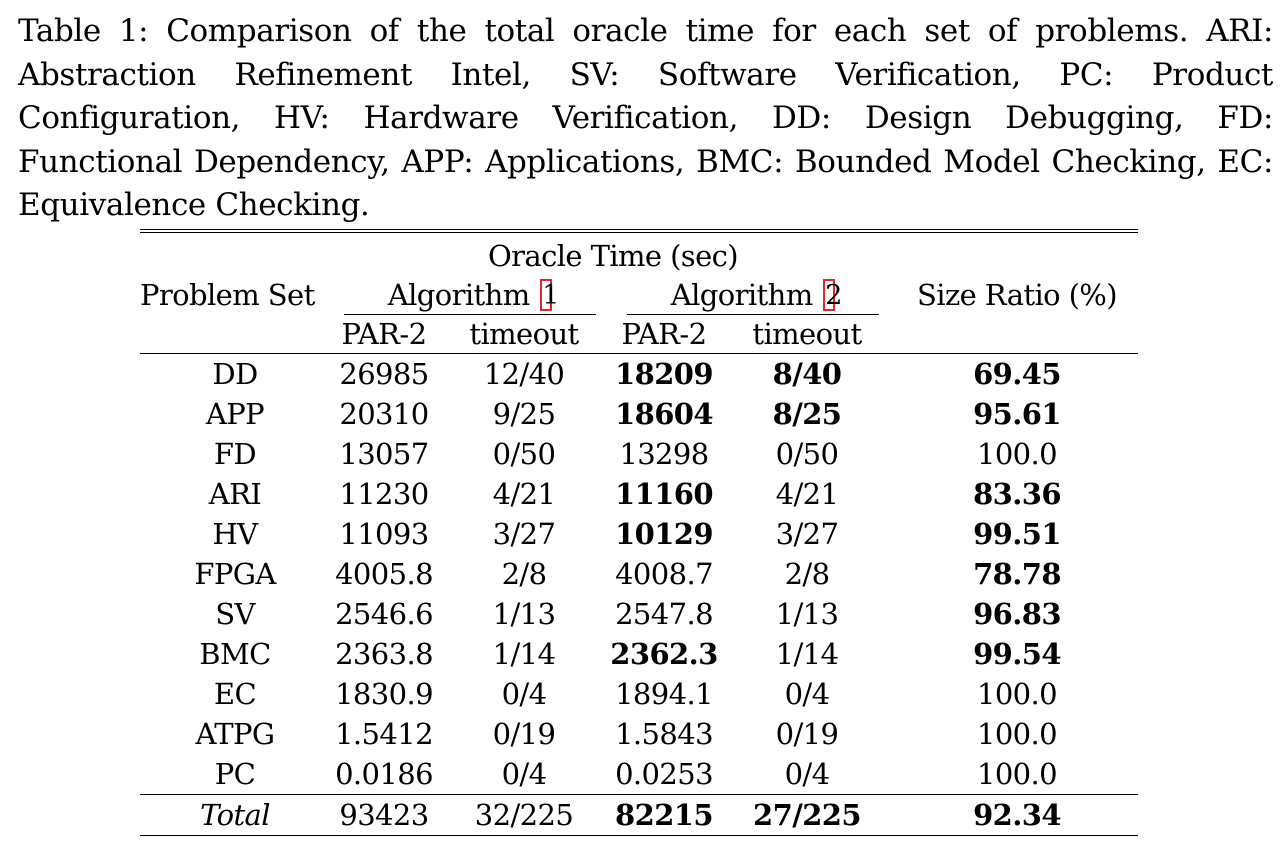 This screenshot has height=846, width=1288. Describe the element at coordinates (235, 815) in the screenshot. I see `cell-total-label: Total` at that location.